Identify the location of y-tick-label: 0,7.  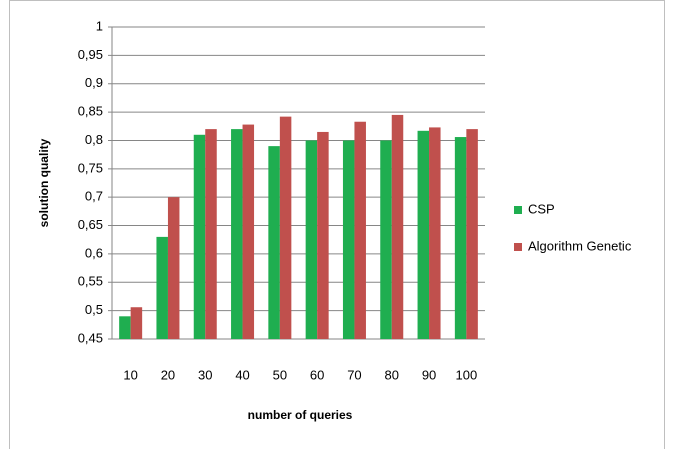
(94, 196).